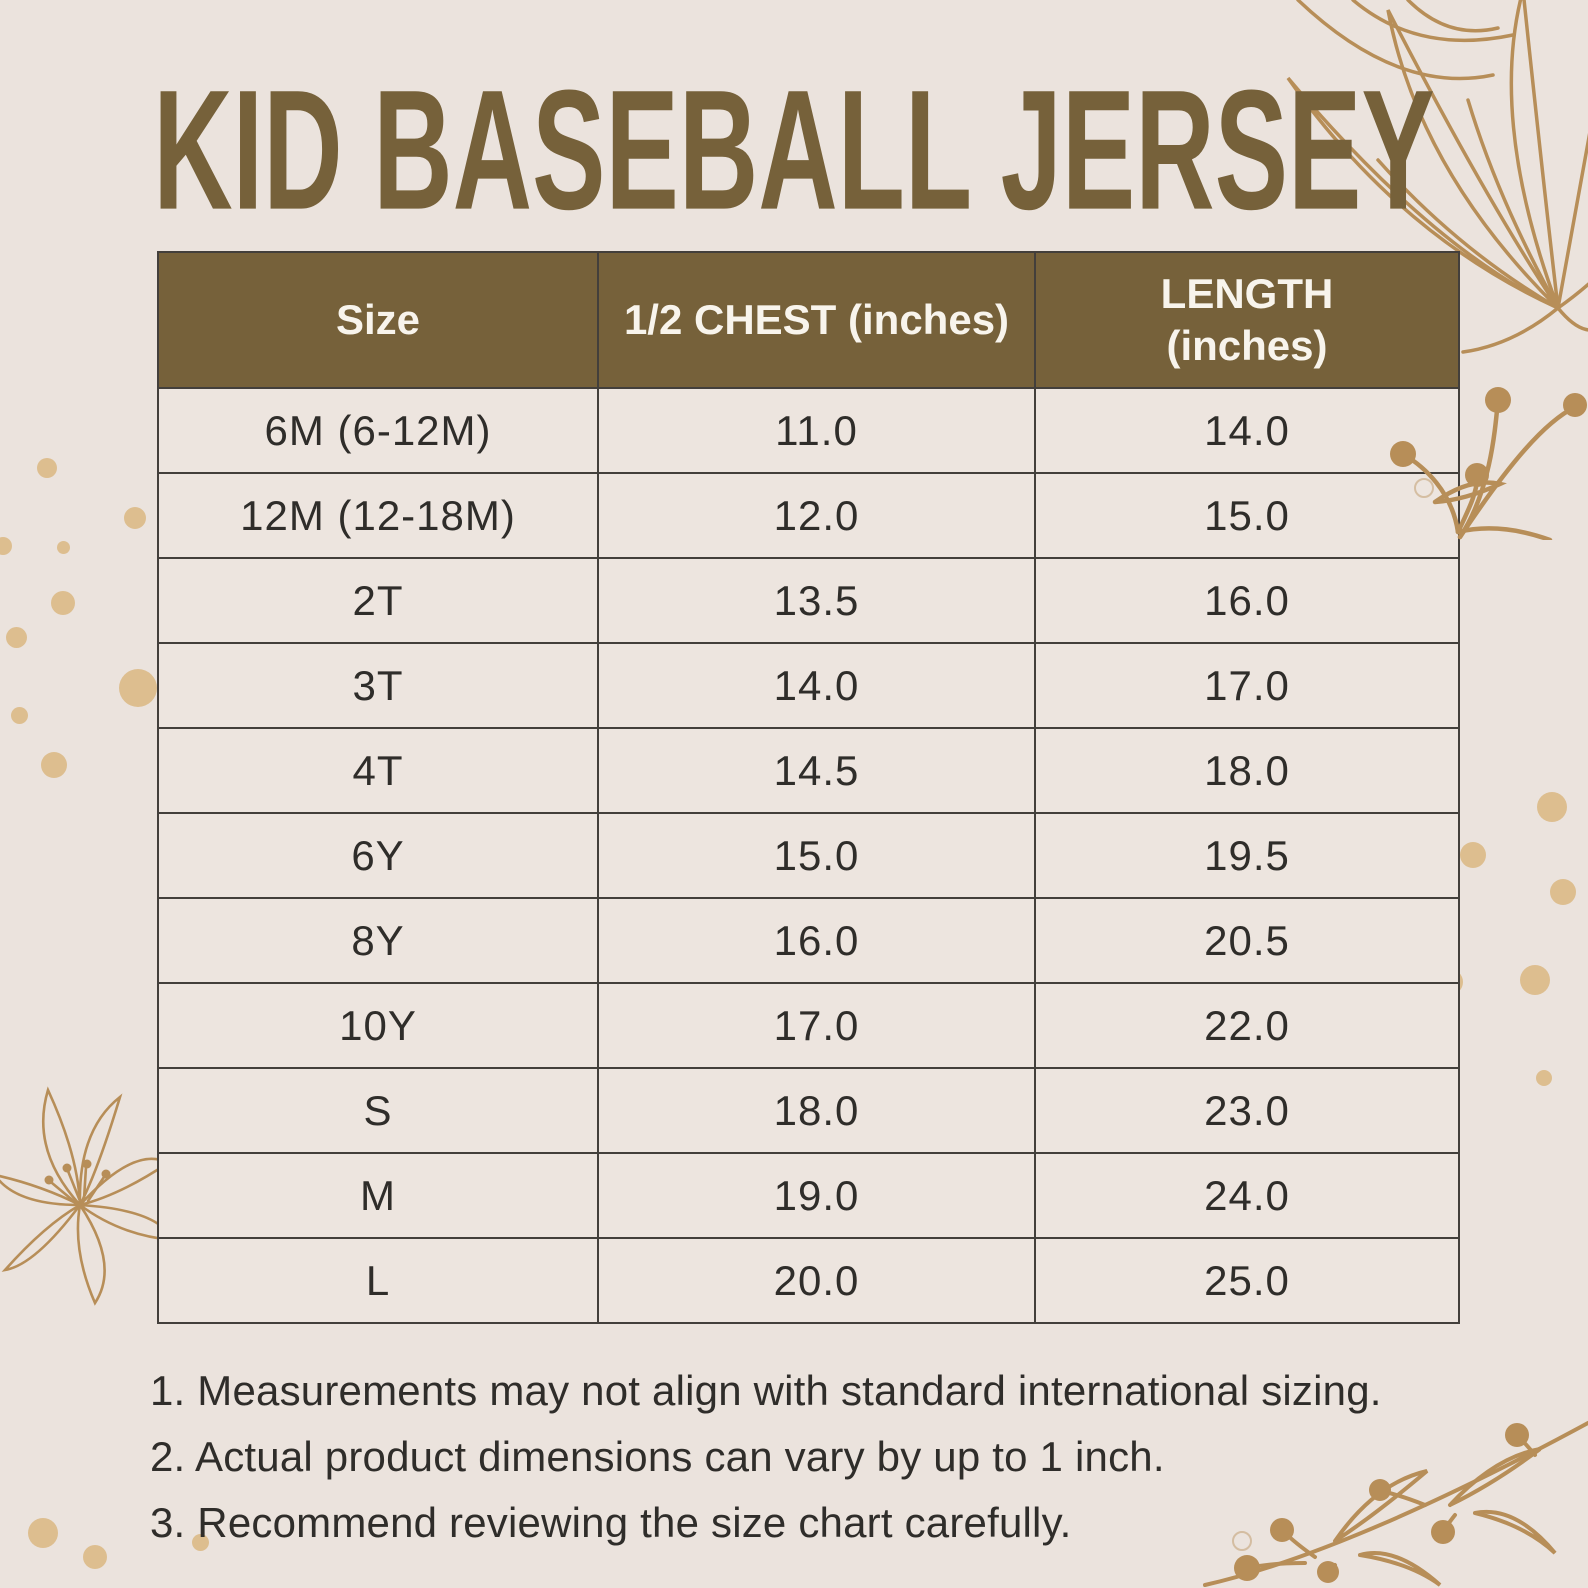  Describe the element at coordinates (1437, 177) in the screenshot. I see `flower-line-art-top-right` at that location.